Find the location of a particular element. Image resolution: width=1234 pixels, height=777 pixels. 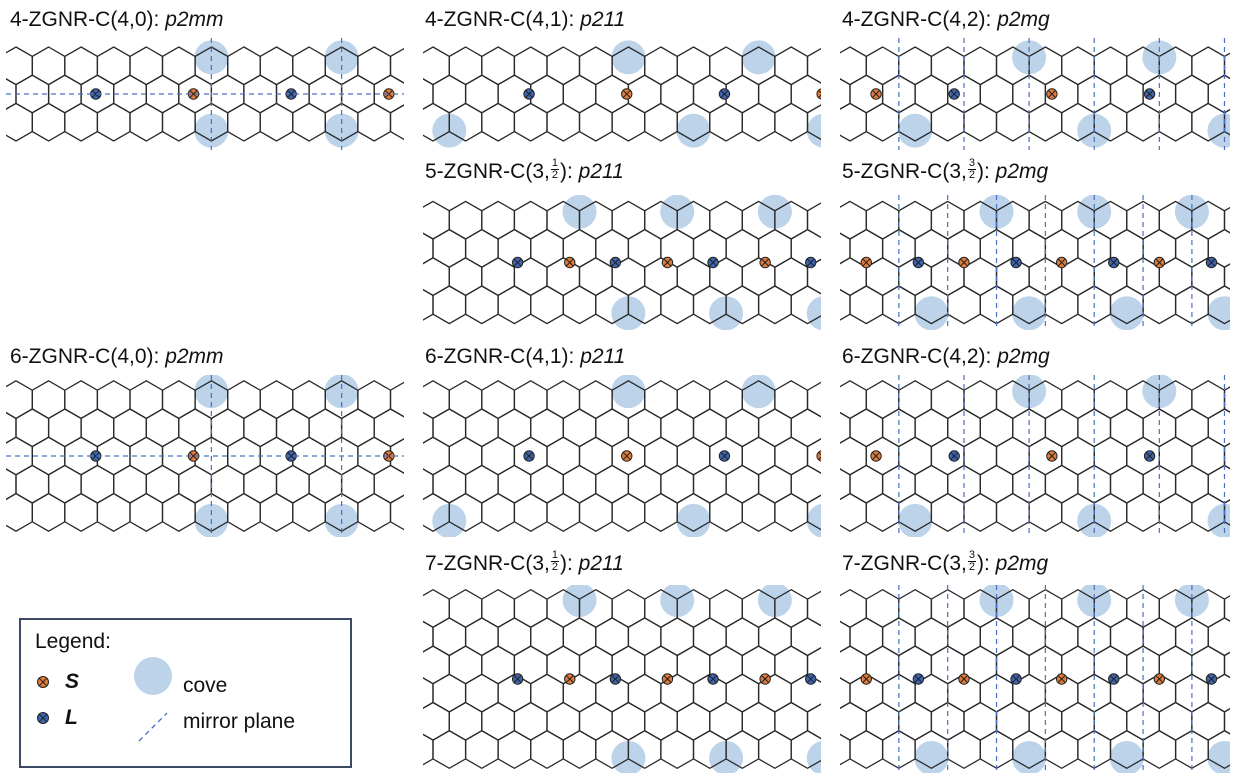

legend-site-L-marker is located at coordinates (43, 718).